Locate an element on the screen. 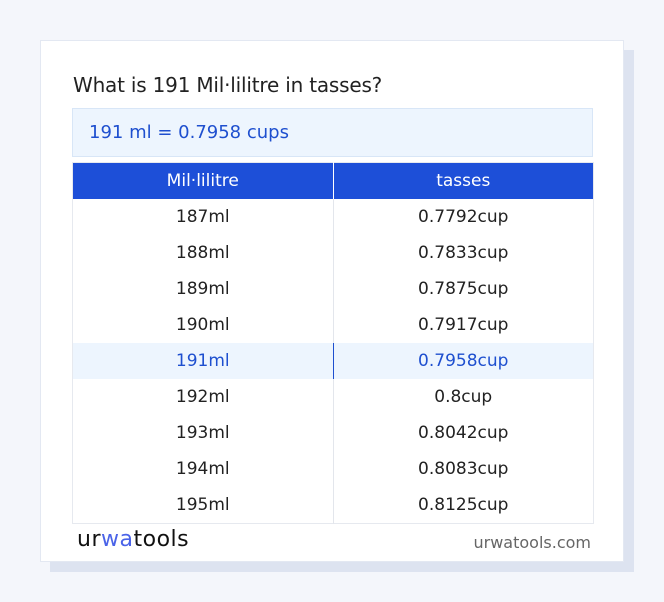 This screenshot has width=664, height=602. table-row: 193ml 0.8042cup is located at coordinates (333, 433).